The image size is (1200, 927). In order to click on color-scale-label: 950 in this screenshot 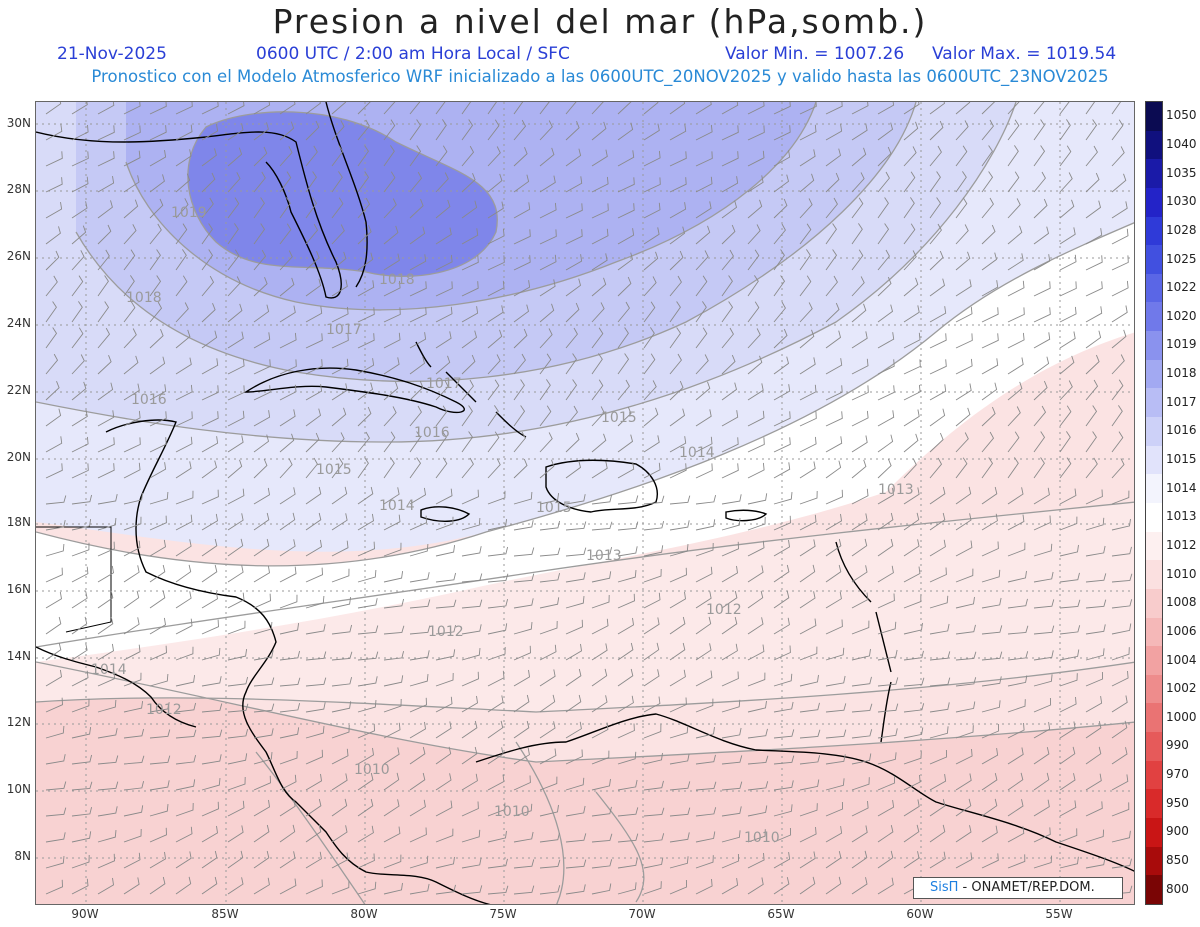, I will do `click(1177, 802)`.